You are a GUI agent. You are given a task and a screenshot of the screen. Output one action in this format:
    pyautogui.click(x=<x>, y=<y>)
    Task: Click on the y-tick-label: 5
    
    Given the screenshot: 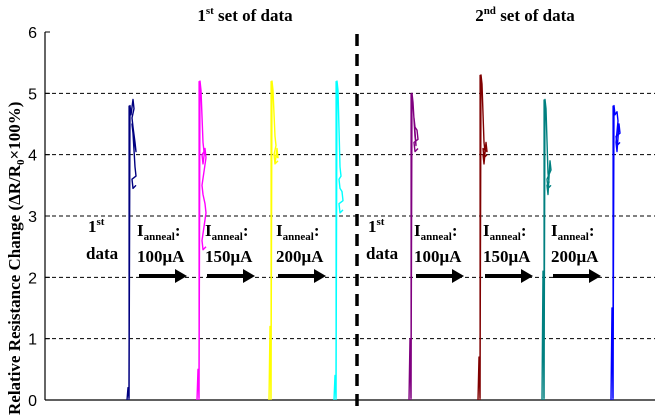 What is the action you would take?
    pyautogui.click(x=32, y=94)
    